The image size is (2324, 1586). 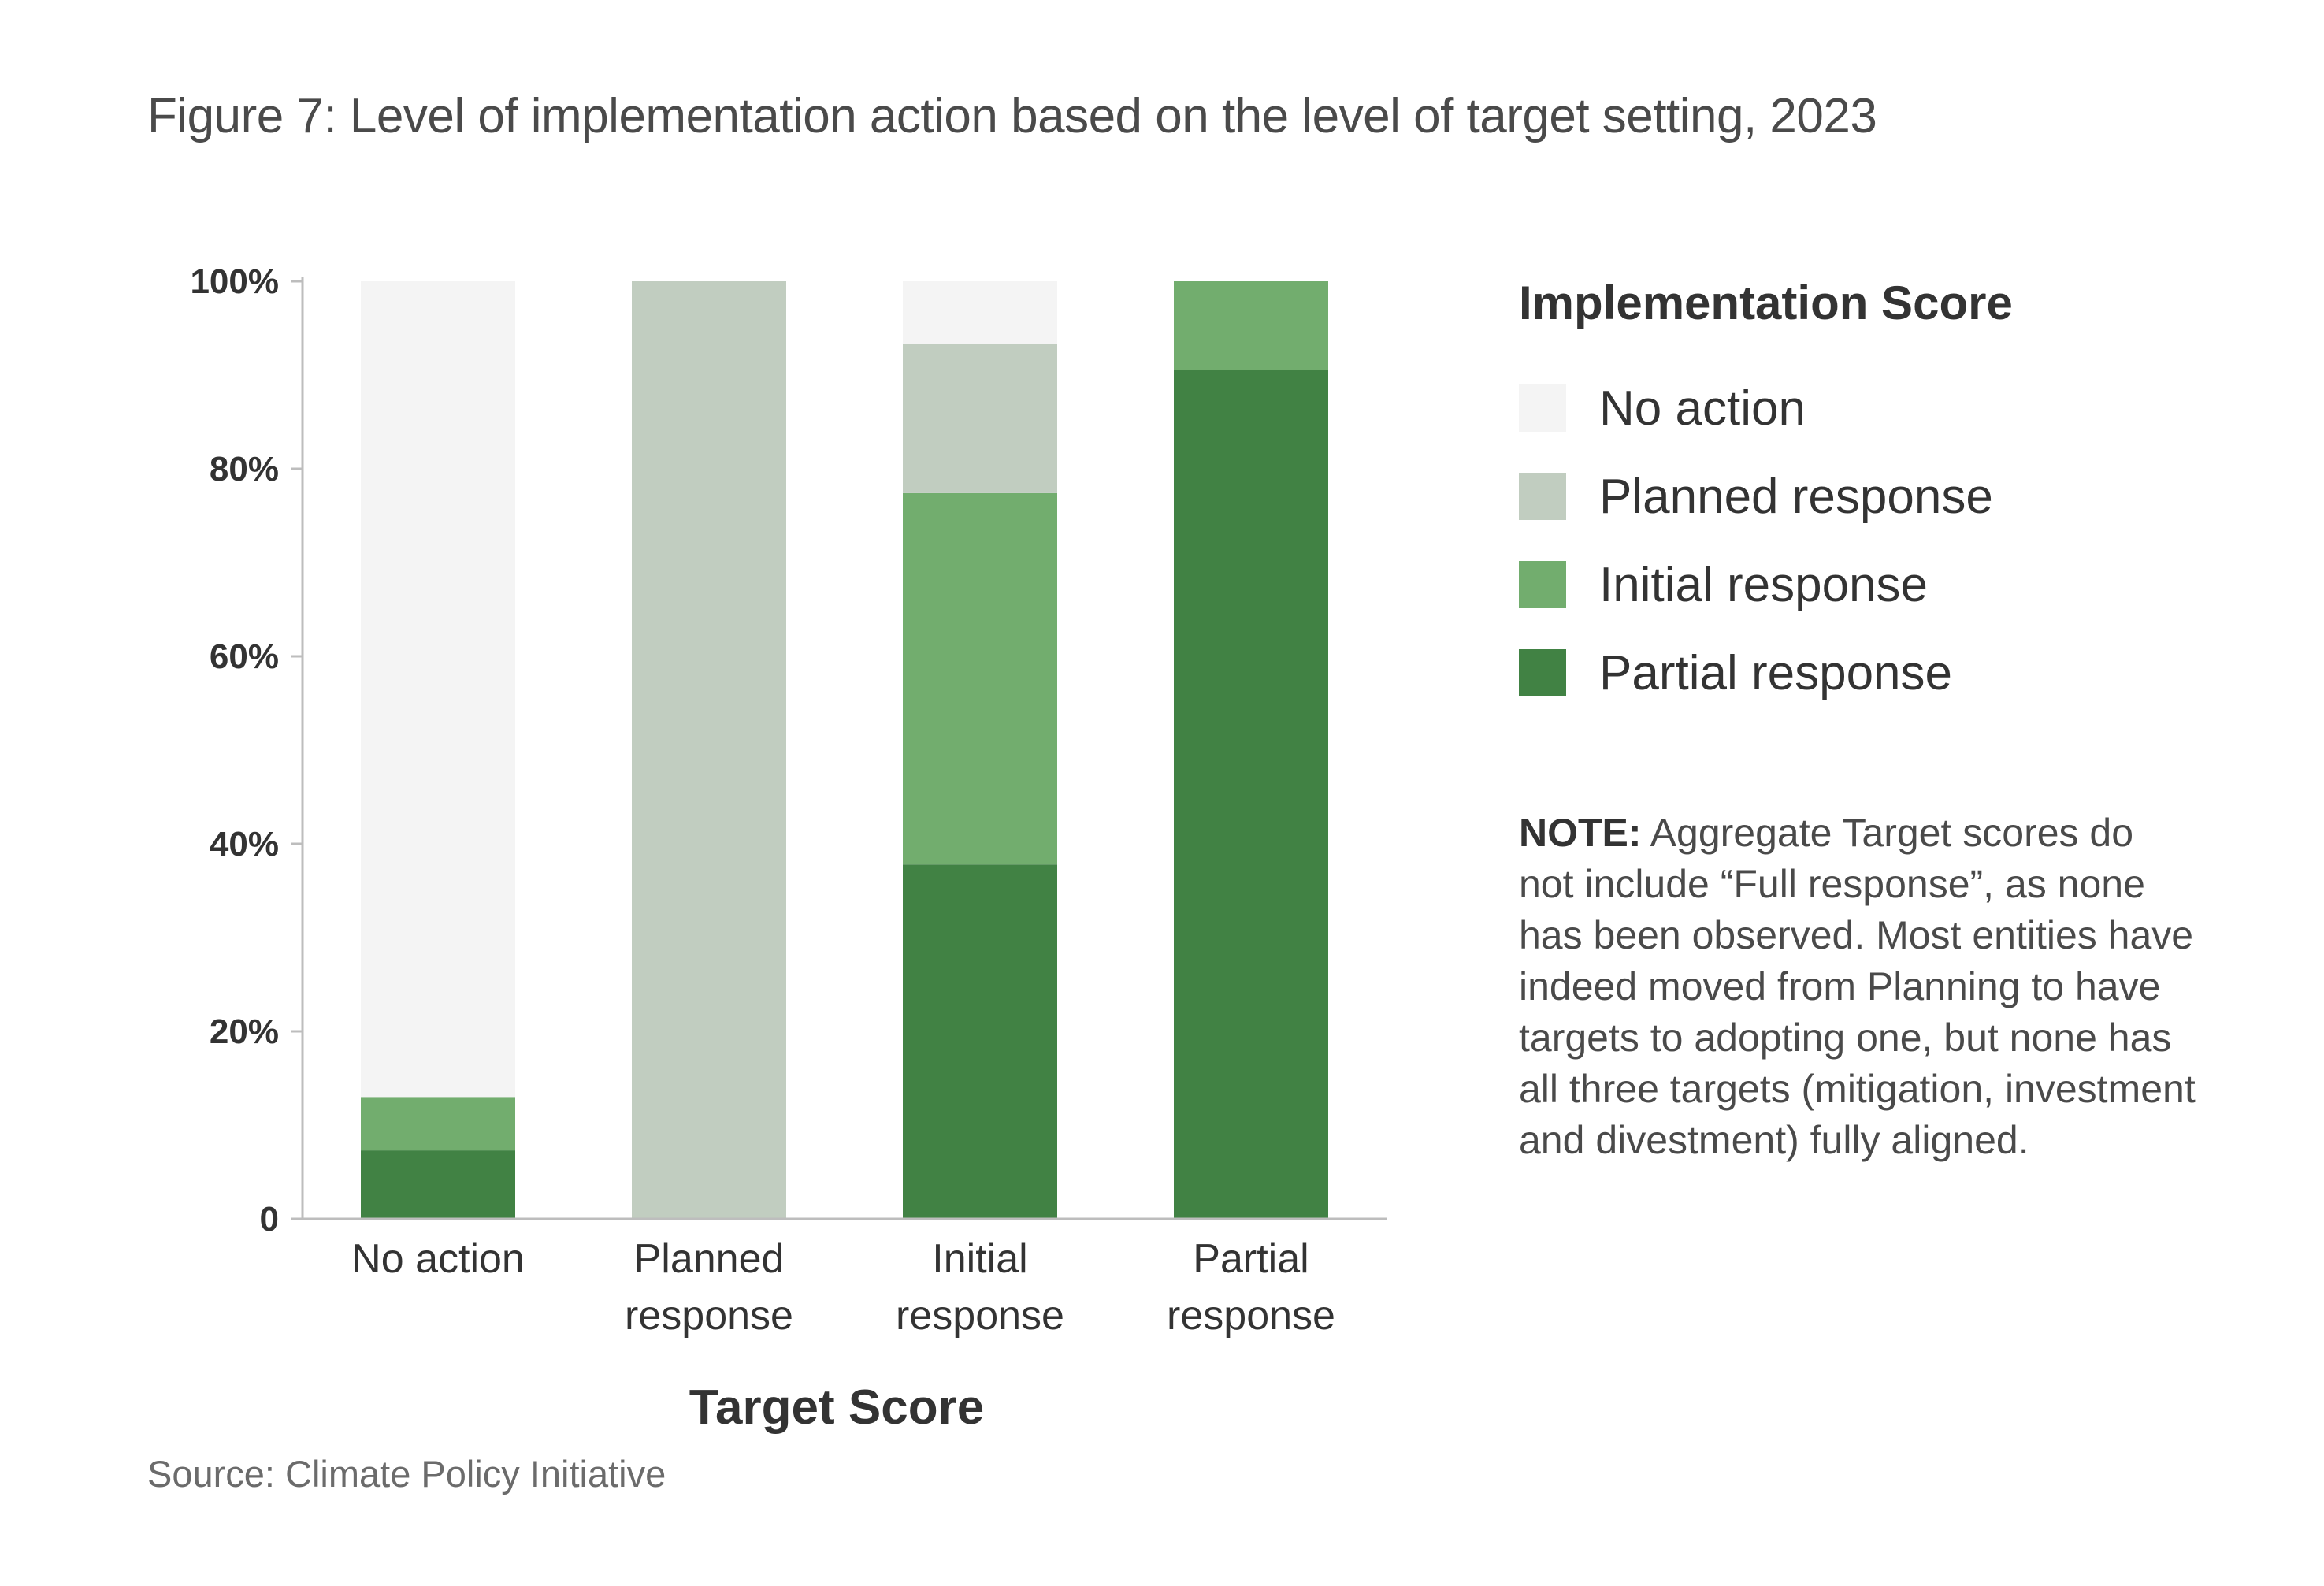 I want to click on legend-label-initial-response: Initial response, so click(x=1764, y=584).